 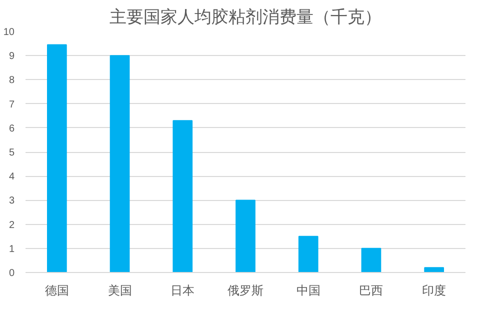 What do you see at coordinates (56, 291) in the screenshot?
I see `x-tick-label: 德国` at bounding box center [56, 291].